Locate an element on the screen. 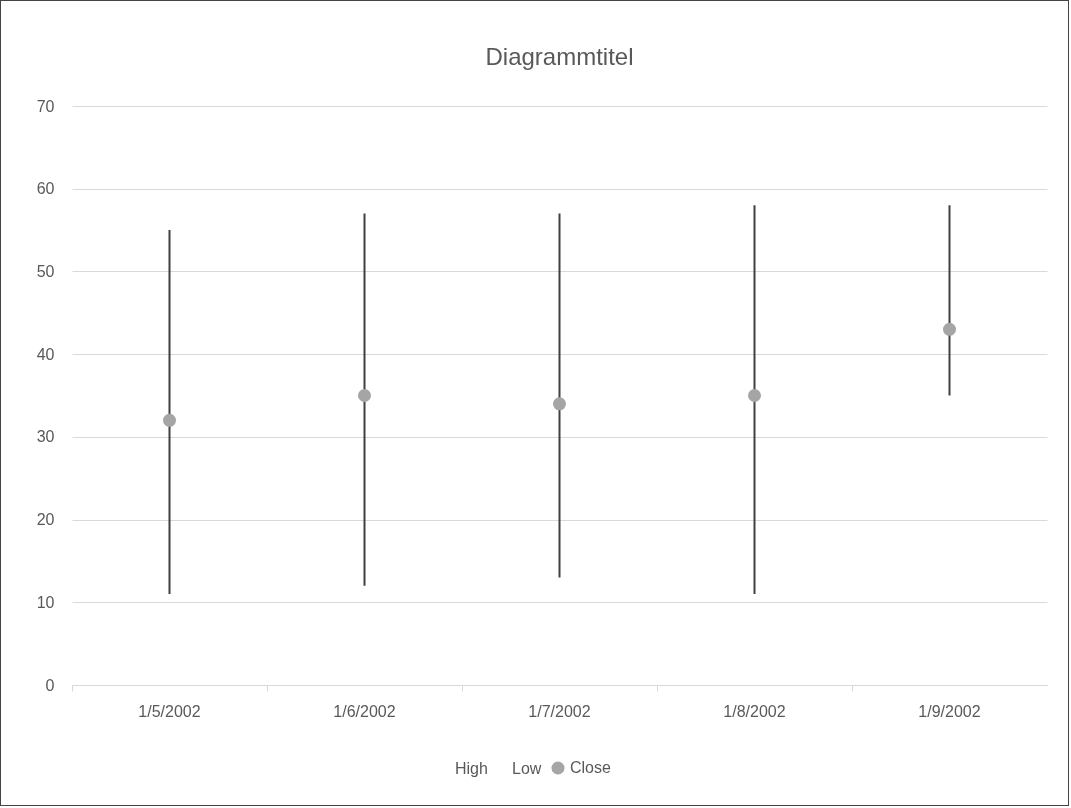 The width and height of the screenshot is (1071, 808). y-tick-label: 10 is located at coordinates (45, 602).